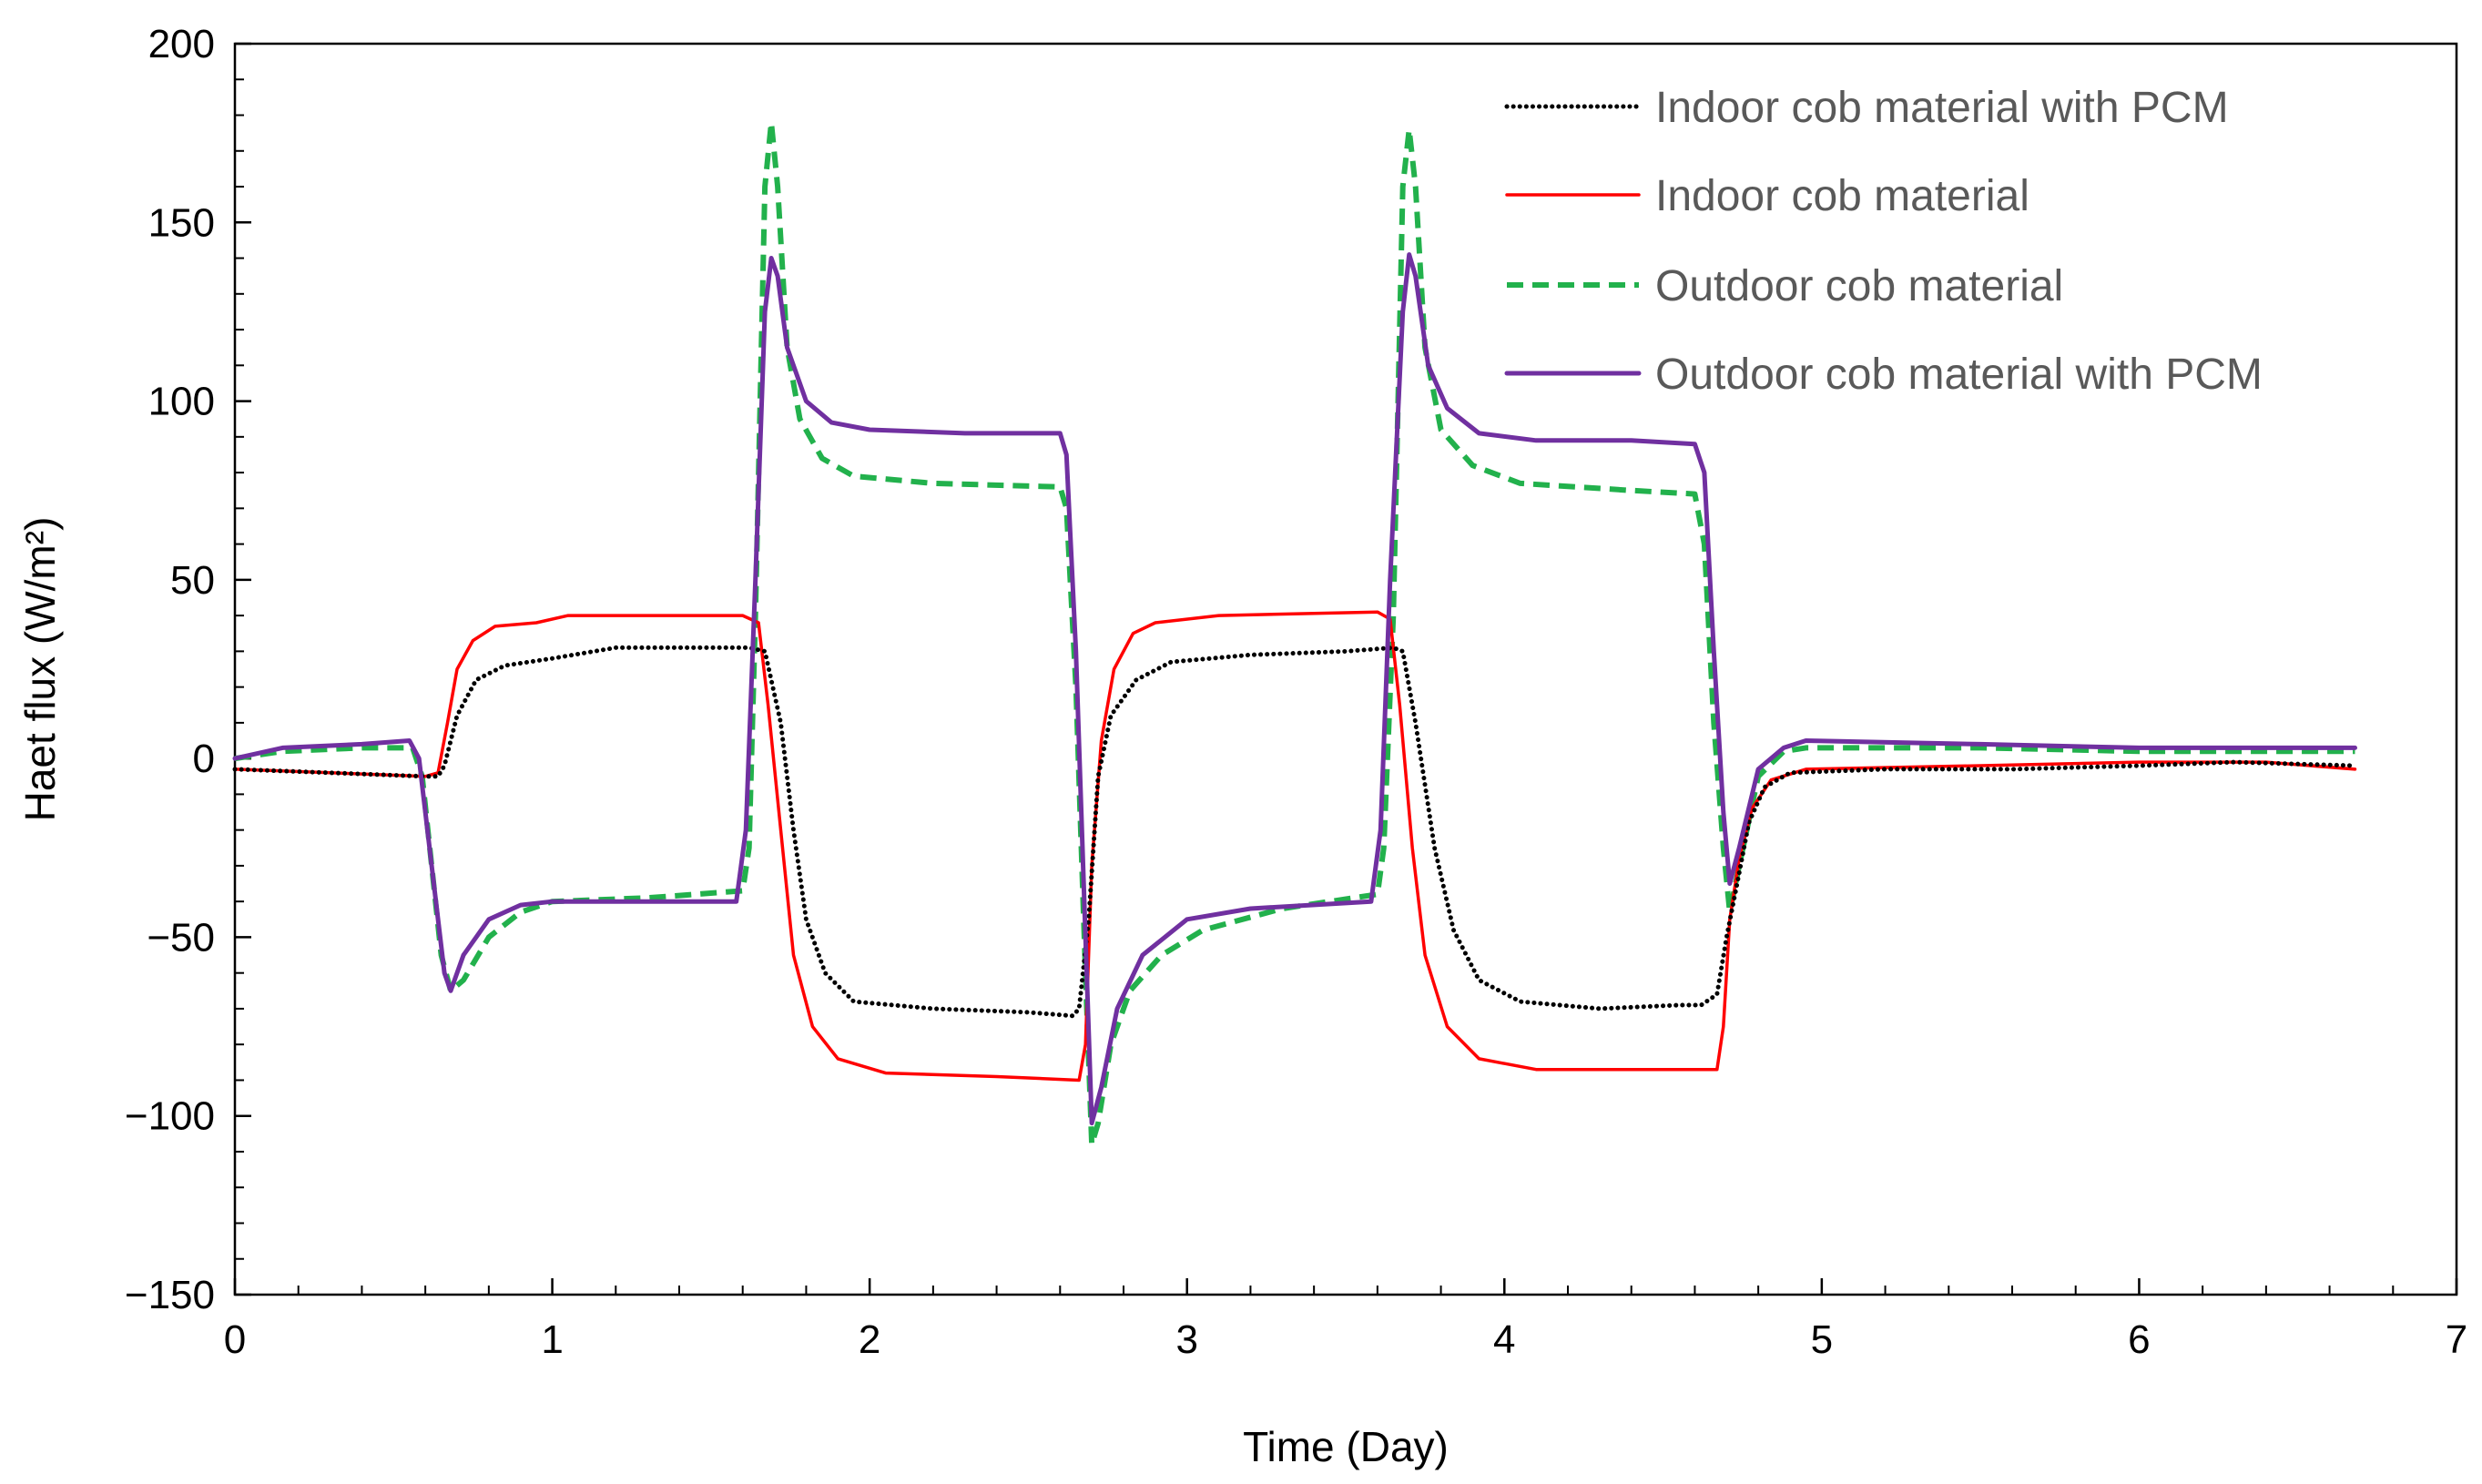 Image resolution: width=2482 pixels, height=1484 pixels. Describe the element at coordinates (869, 1339) in the screenshot. I see `x-tick-label: 2` at that location.